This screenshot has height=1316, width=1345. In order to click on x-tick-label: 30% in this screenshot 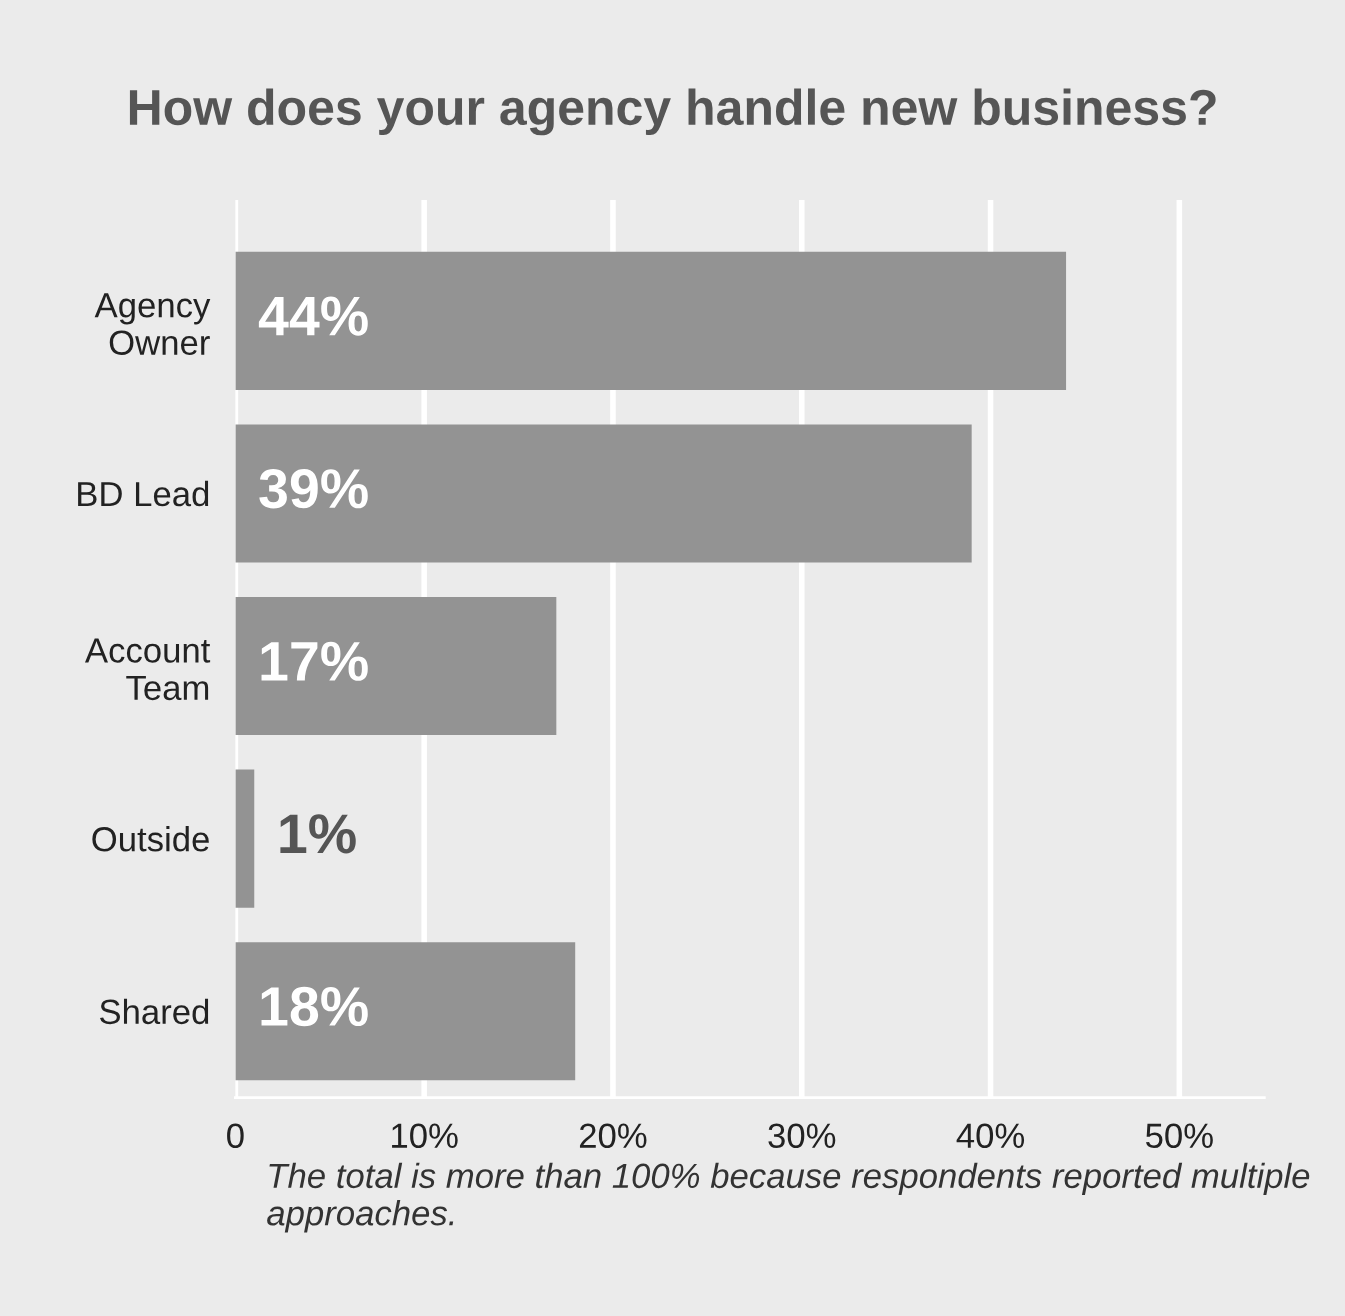, I will do `click(802, 1136)`.